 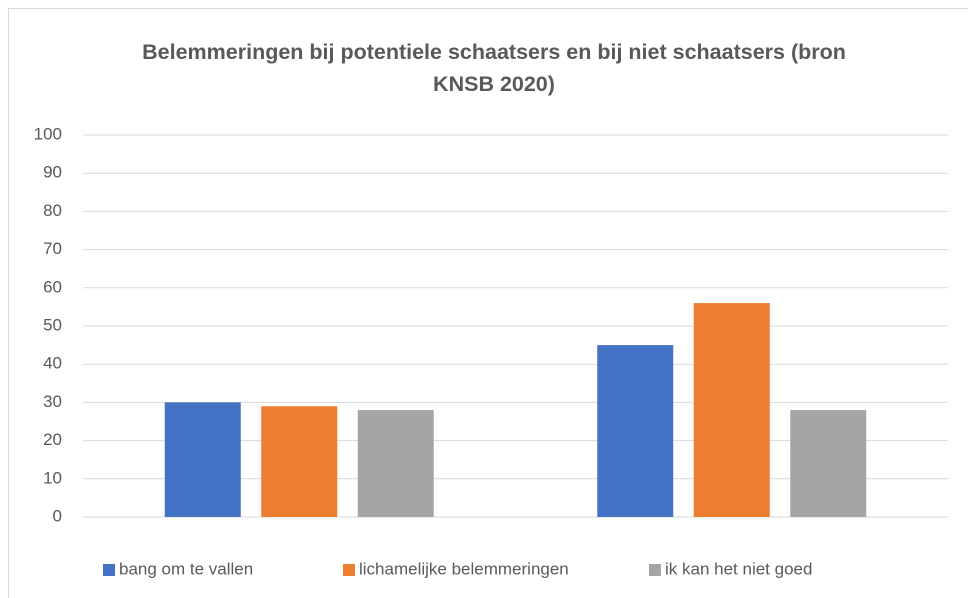 I want to click on y-tick-label: 60, so click(x=52, y=286).